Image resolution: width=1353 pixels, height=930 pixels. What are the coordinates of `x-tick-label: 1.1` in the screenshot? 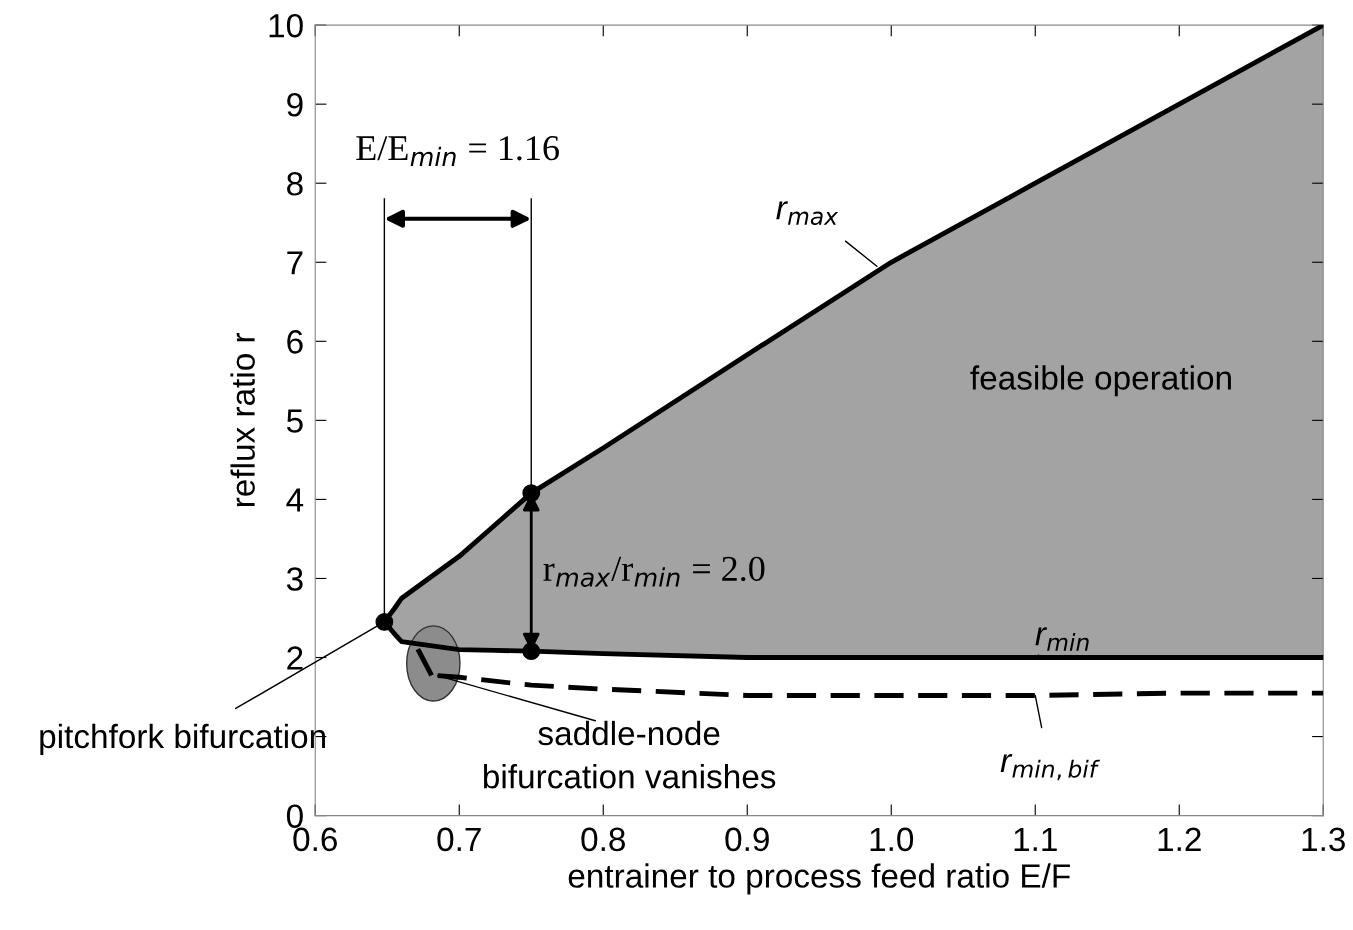 It's located at (1035, 839).